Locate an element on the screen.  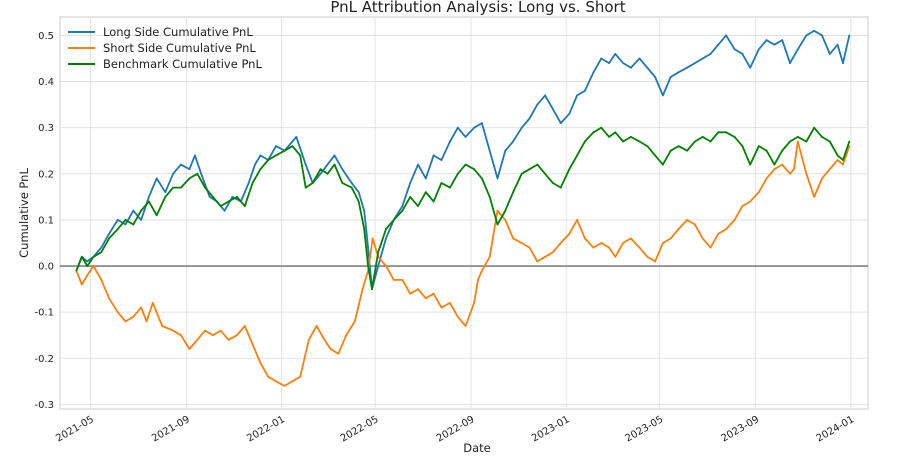
y-tick-label: 0.5 is located at coordinates (46, 36).